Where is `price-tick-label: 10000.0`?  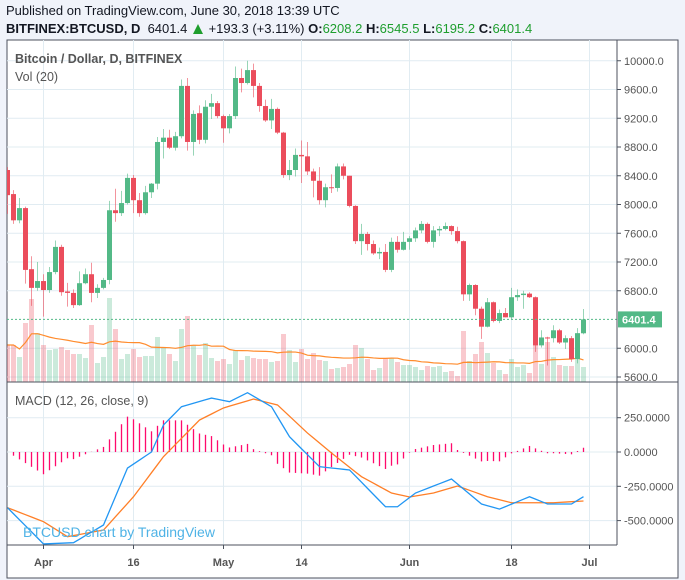 price-tick-label: 10000.0 is located at coordinates (644, 62).